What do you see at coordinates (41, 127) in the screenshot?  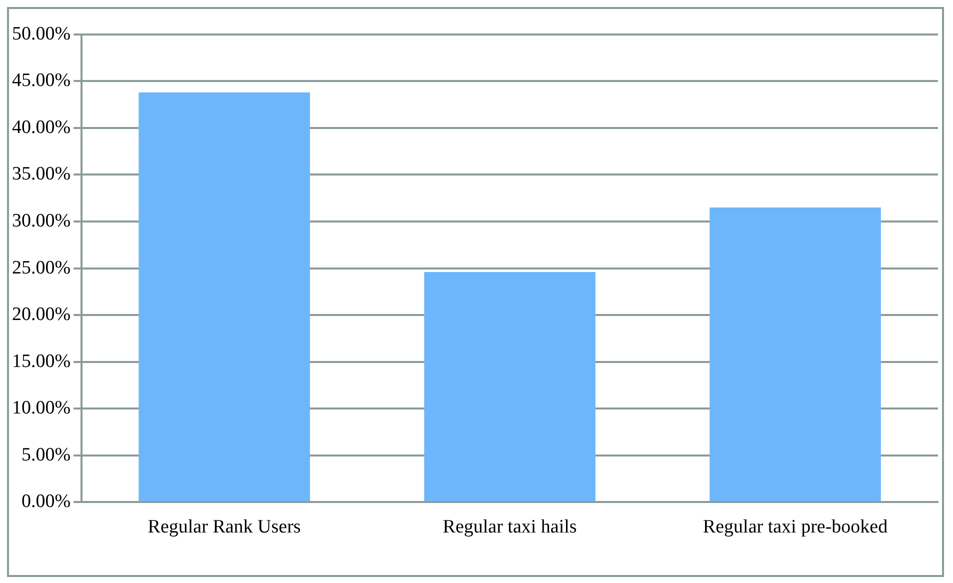 I see `y-tick-label: 40.00%` at bounding box center [41, 127].